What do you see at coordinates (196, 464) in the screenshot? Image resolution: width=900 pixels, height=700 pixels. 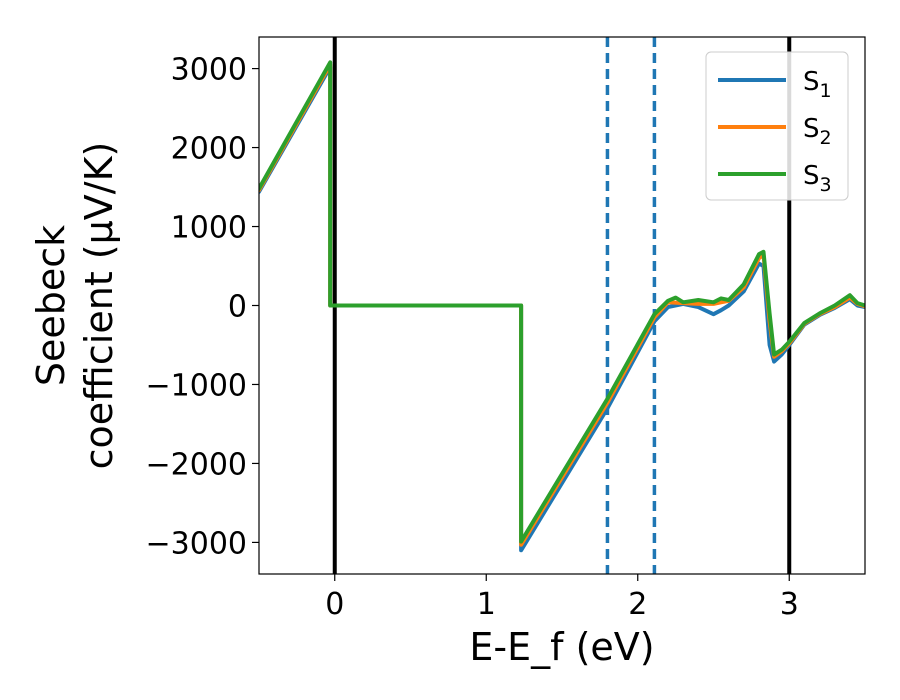 I see `y-tick-label: −2000` at bounding box center [196, 464].